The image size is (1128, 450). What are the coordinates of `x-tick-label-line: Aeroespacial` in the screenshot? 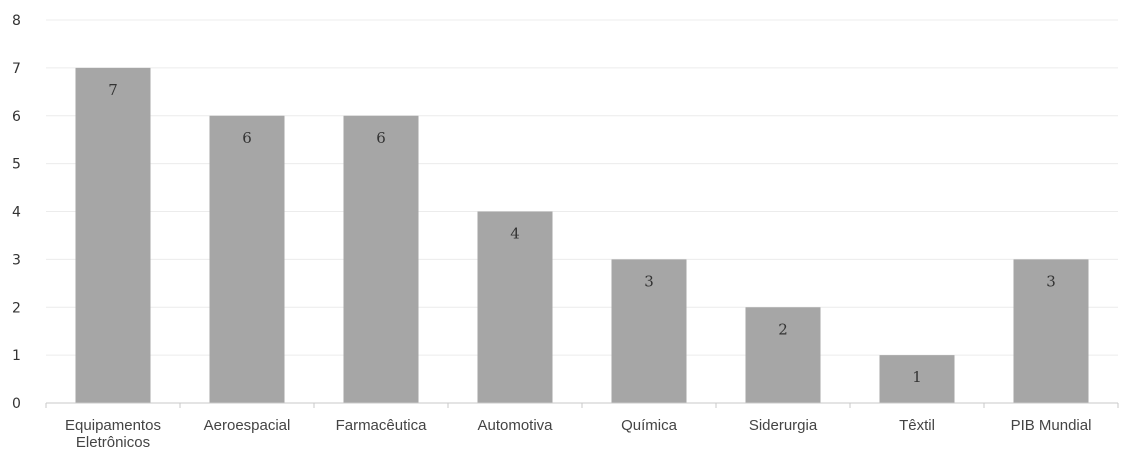 It's located at (247, 425).